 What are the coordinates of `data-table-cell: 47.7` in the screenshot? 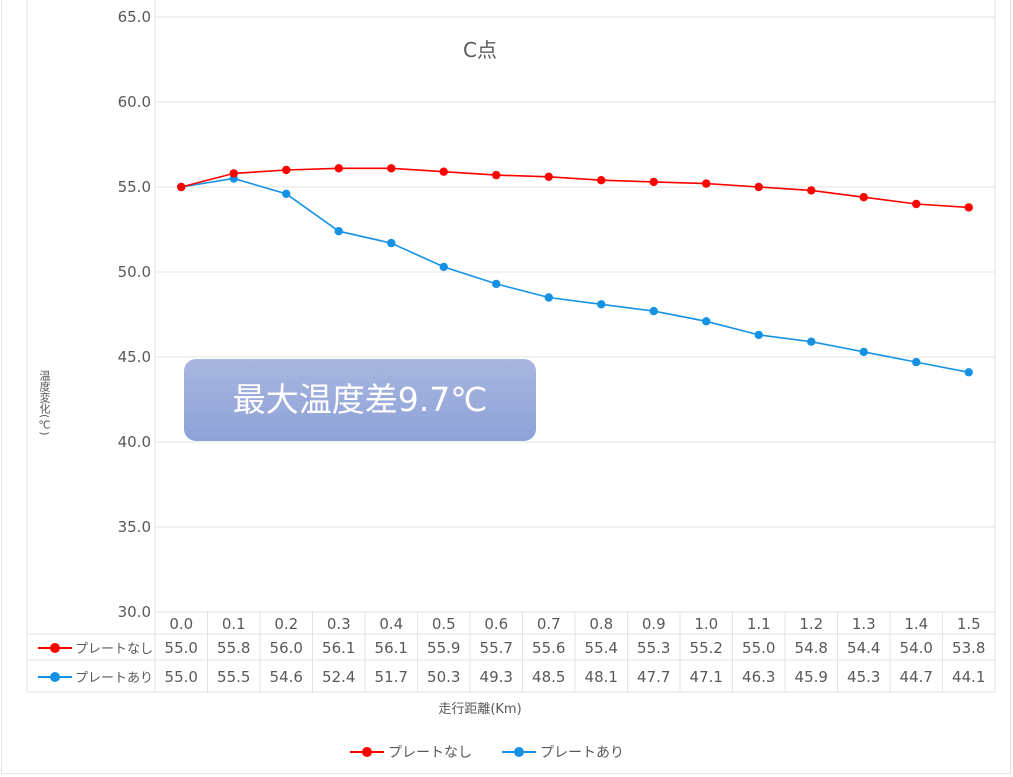 It's located at (653, 677).